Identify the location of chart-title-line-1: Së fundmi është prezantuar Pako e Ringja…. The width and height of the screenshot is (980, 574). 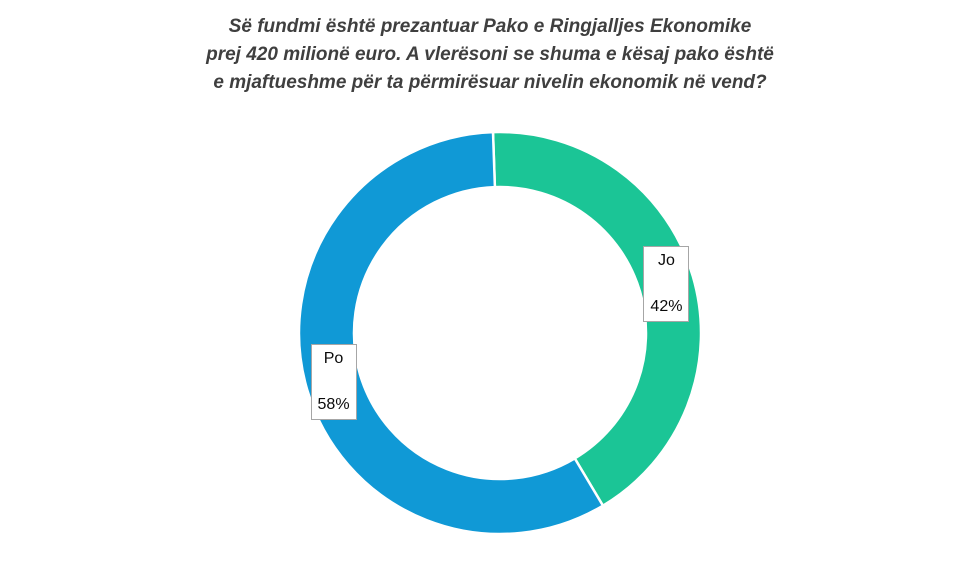
(490, 26).